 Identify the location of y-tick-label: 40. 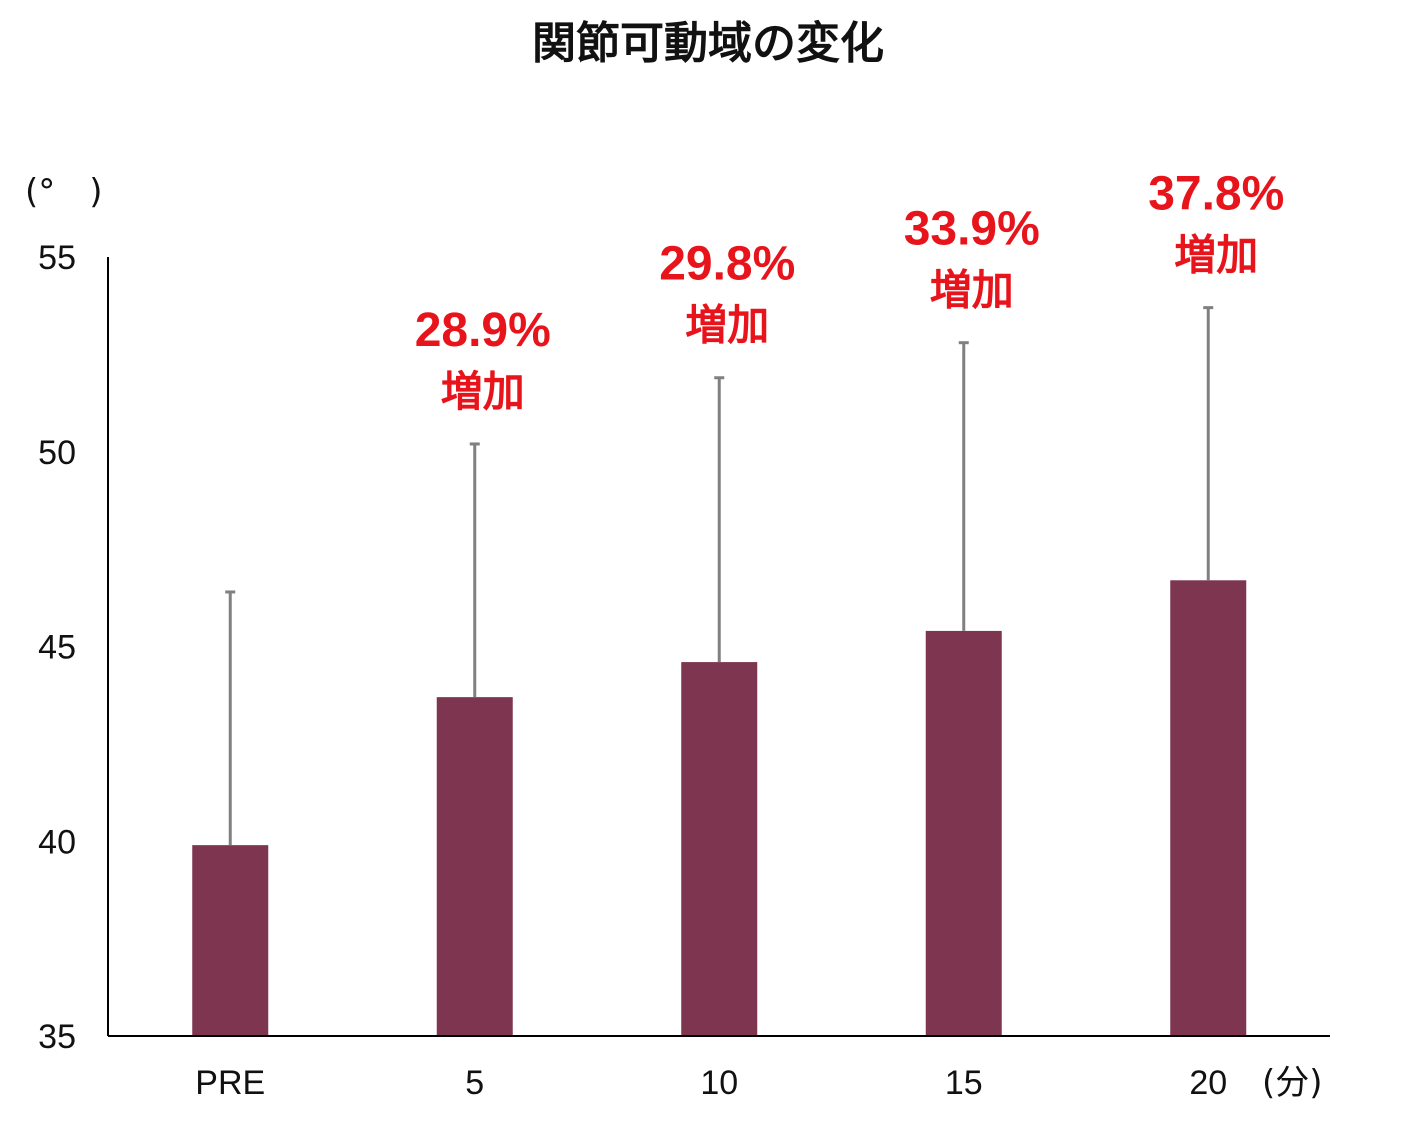
(57, 842).